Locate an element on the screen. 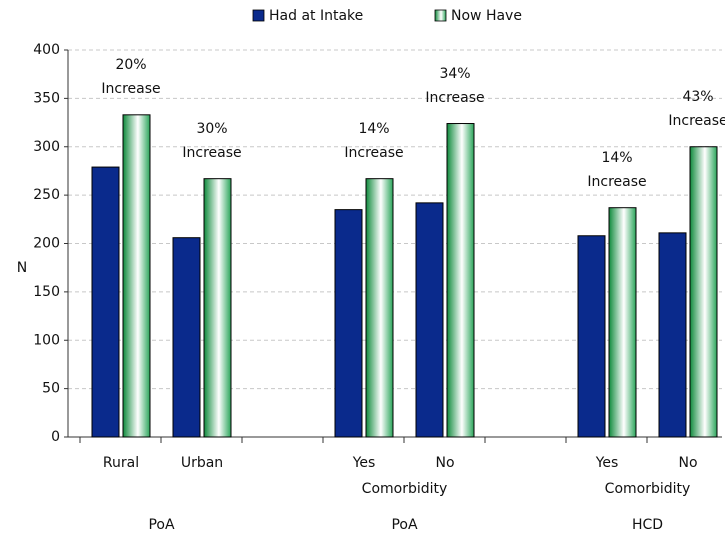 This screenshot has width=725, height=539. y-tick-label: 0 is located at coordinates (55, 437).